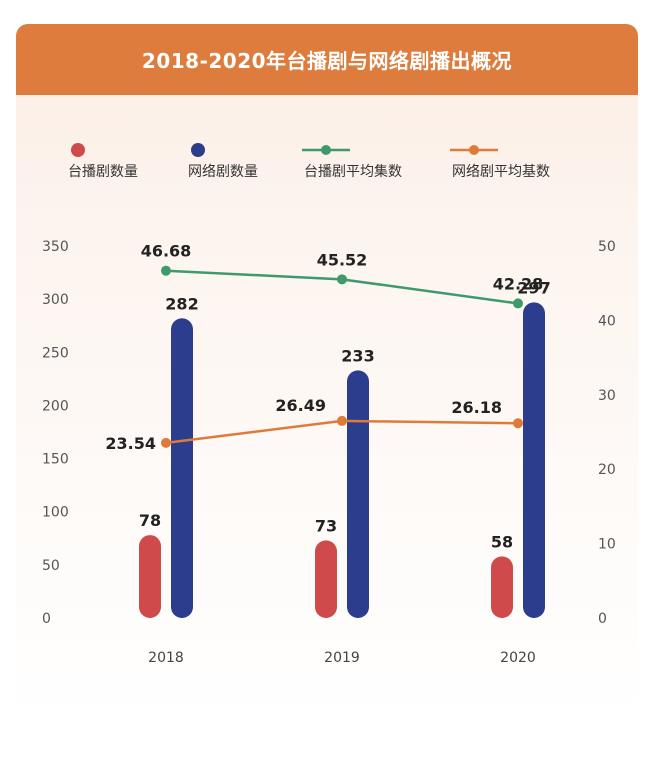 The image size is (664, 758). I want to click on right-axis-tick-label: 0, so click(602, 619).